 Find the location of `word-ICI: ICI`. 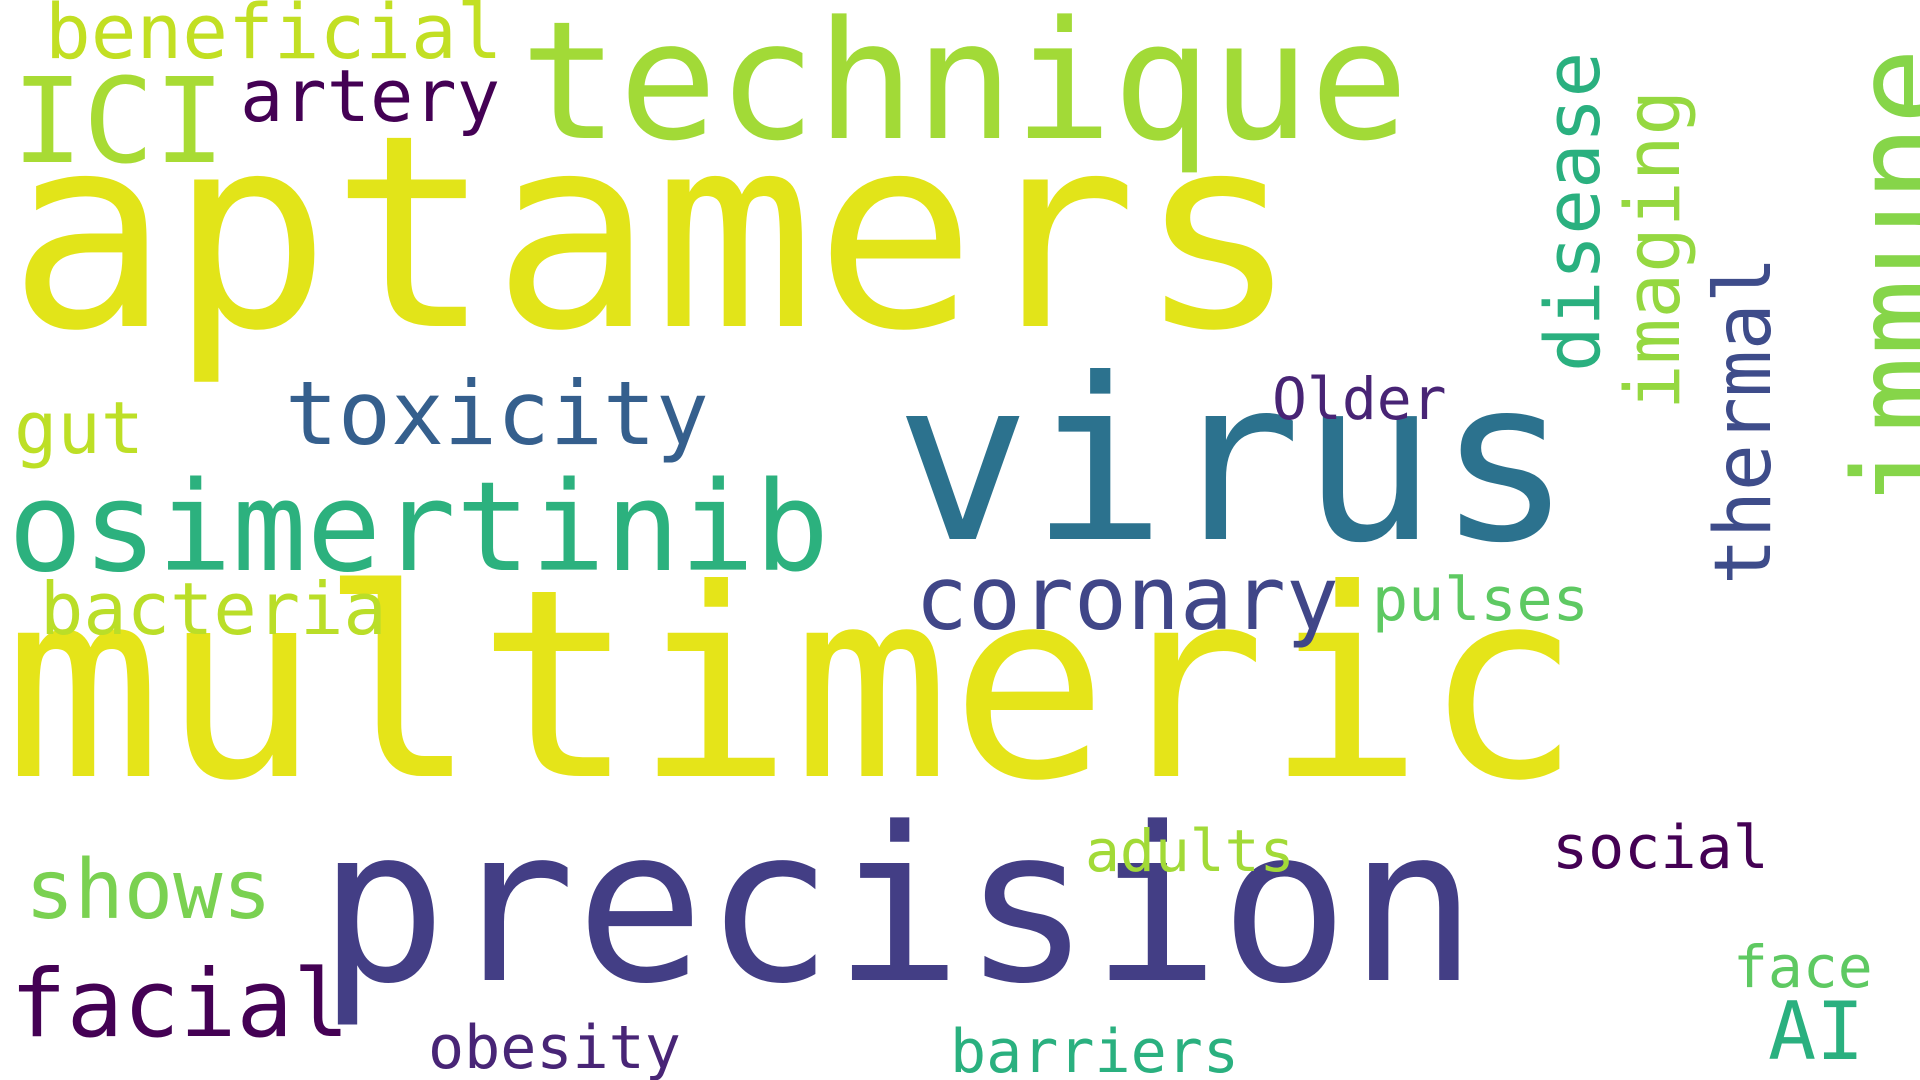

word-ICI: ICI is located at coordinates (119, 121).